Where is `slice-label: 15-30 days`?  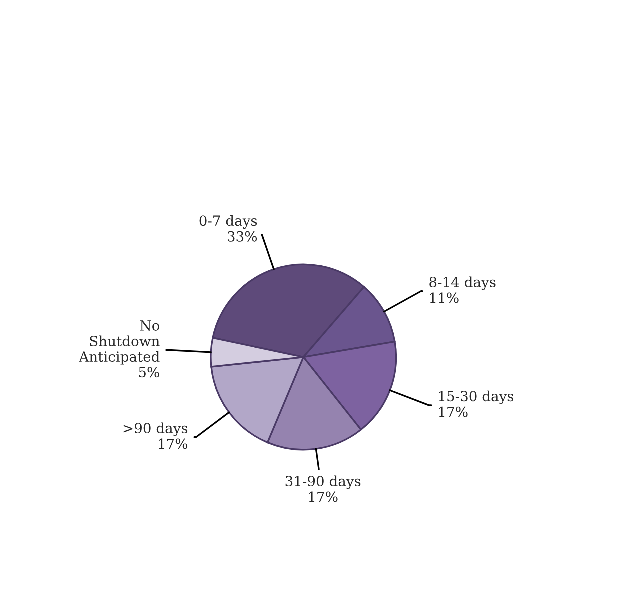 slice-label: 15-30 days is located at coordinates (476, 397).